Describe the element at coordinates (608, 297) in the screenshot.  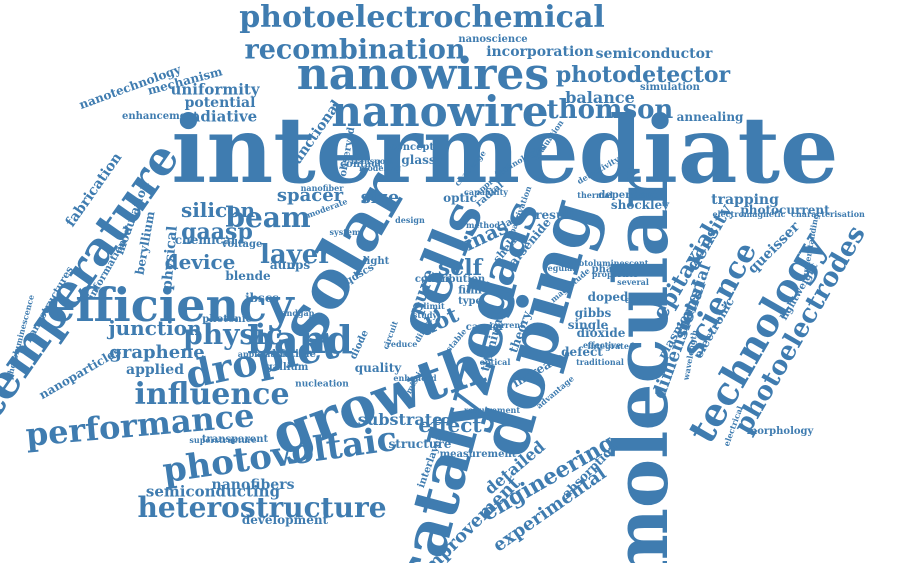
I see `word: doped` at that location.